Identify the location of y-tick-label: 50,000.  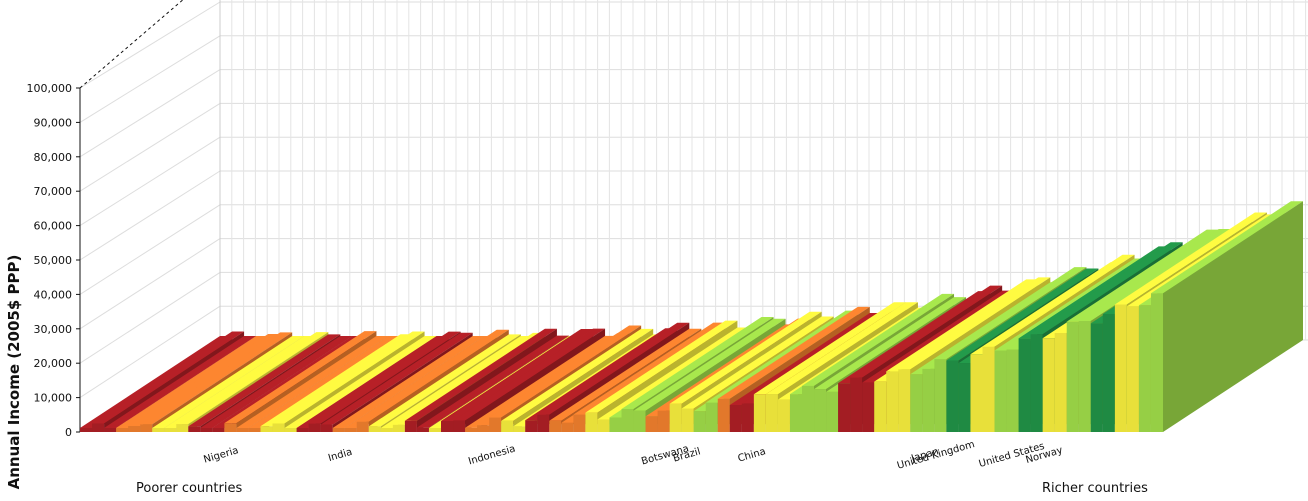
(53, 260).